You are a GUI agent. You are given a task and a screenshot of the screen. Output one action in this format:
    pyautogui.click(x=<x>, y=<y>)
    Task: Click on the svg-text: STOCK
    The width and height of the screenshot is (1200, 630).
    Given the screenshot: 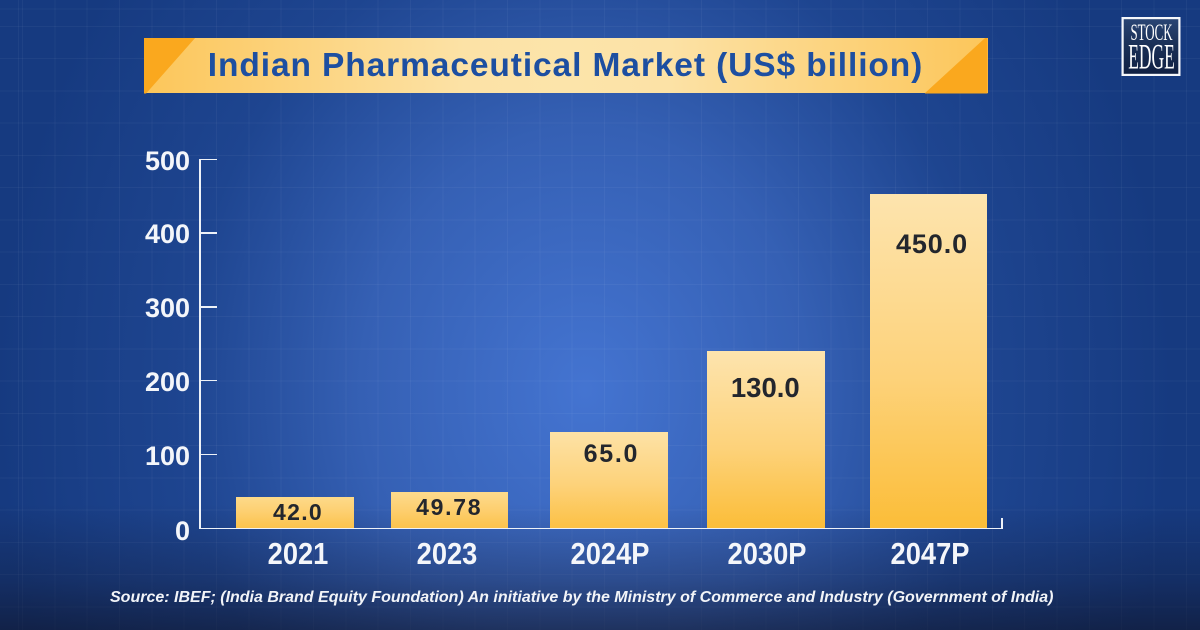 What is the action you would take?
    pyautogui.click(x=1152, y=32)
    